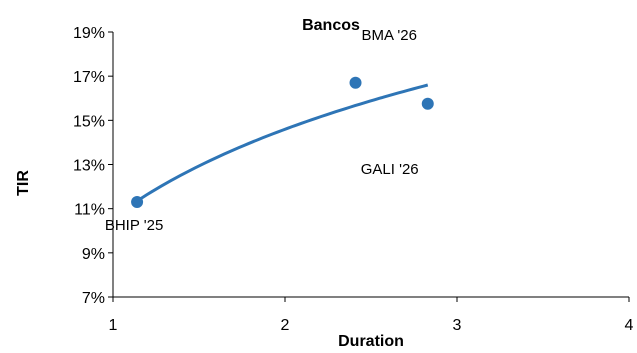  What do you see at coordinates (390, 169) in the screenshot?
I see `point-label: GALI '26` at bounding box center [390, 169].